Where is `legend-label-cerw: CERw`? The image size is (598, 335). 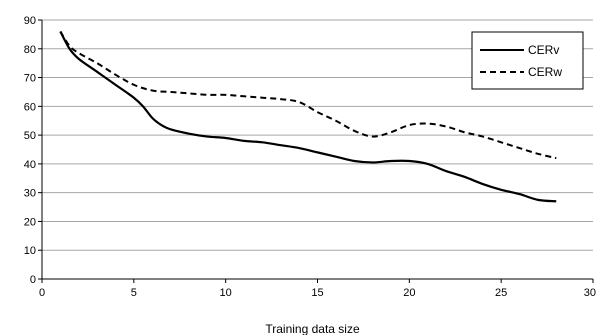
legend-label-cerw: CERw is located at coordinates (545, 72).